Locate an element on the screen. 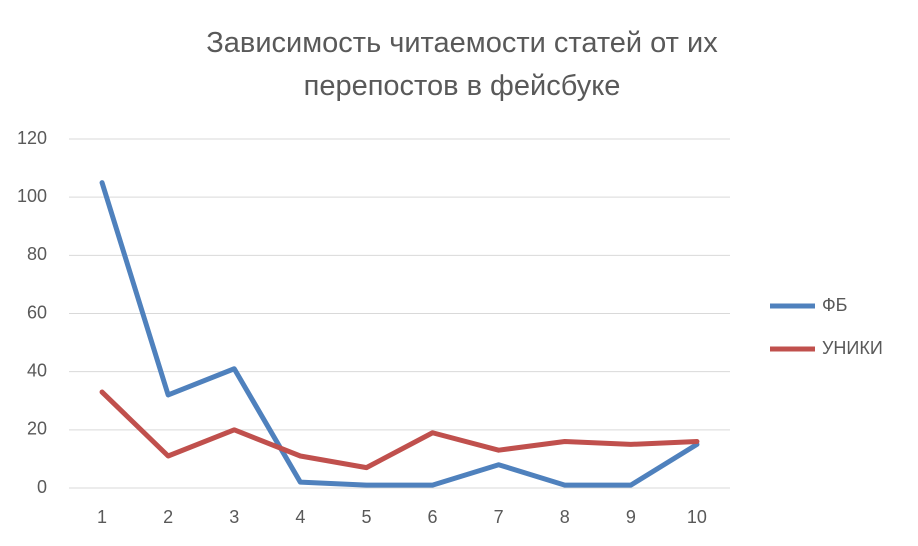 The width and height of the screenshot is (918, 546). x-tick-label: 1 is located at coordinates (102, 517).